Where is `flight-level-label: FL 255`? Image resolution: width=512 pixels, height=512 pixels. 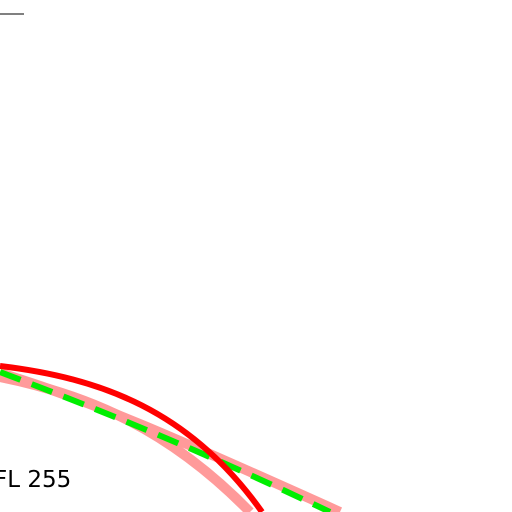 flight-level-label: FL 255 is located at coordinates (35, 480).